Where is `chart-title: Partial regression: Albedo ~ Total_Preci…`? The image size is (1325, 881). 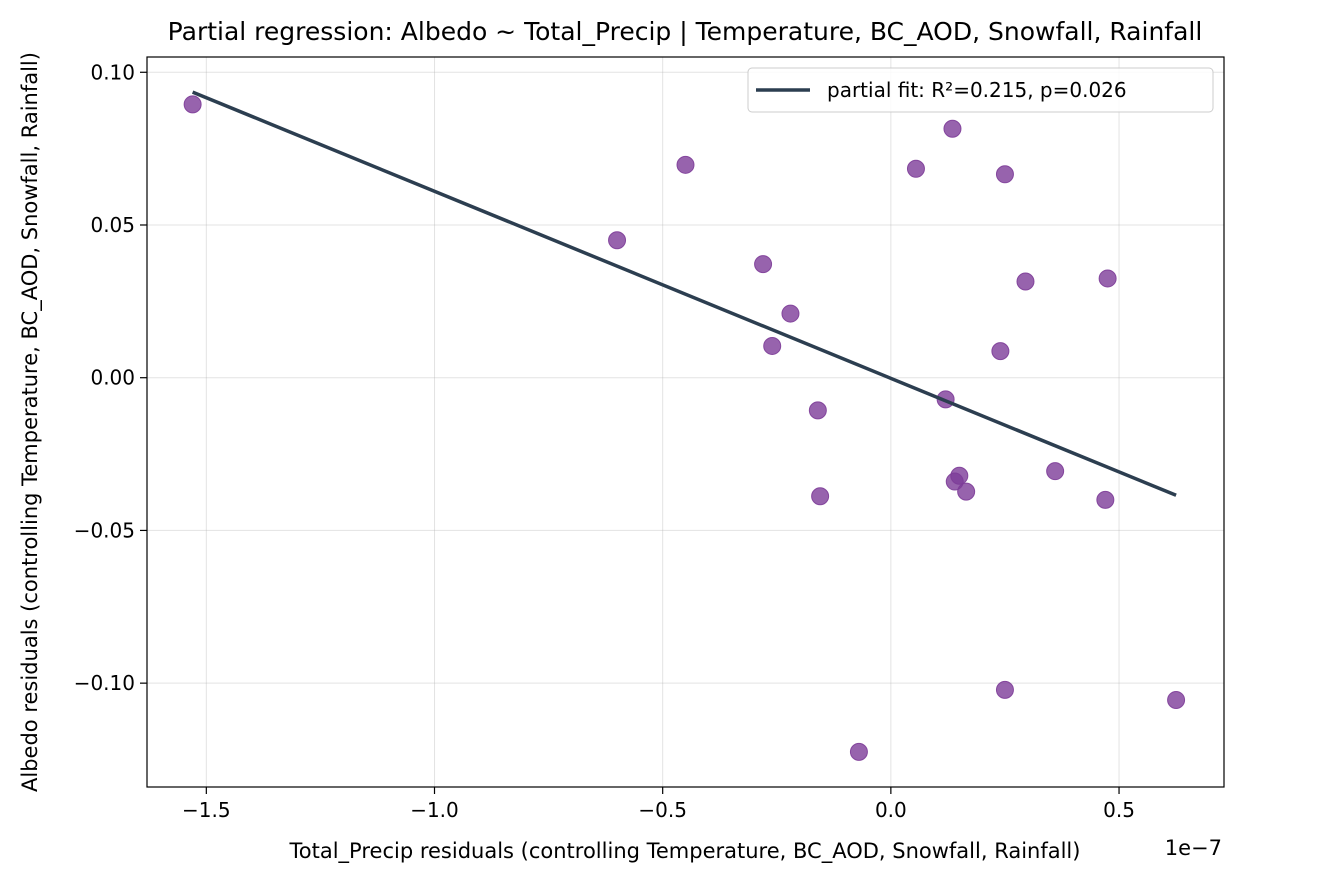 chart-title: Partial regression: Albedo ~ Total_Preci… is located at coordinates (685, 31).